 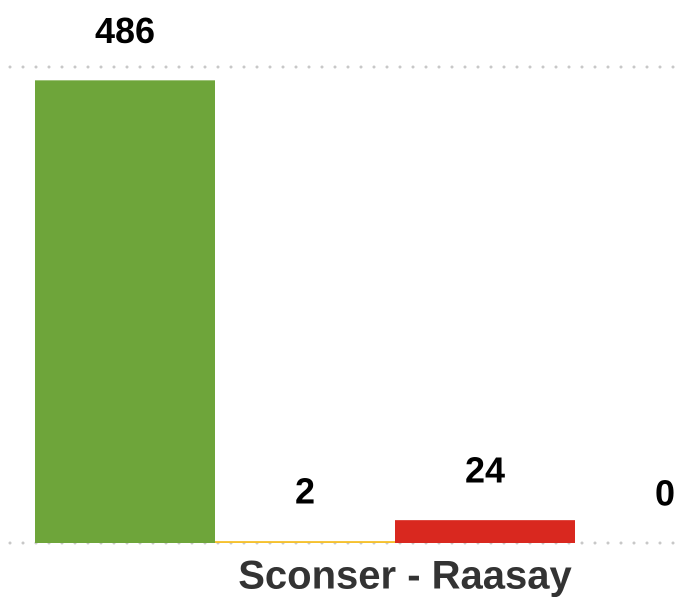 What do you see at coordinates (405, 576) in the screenshot?
I see `category-label: Sconser - Raasay` at bounding box center [405, 576].